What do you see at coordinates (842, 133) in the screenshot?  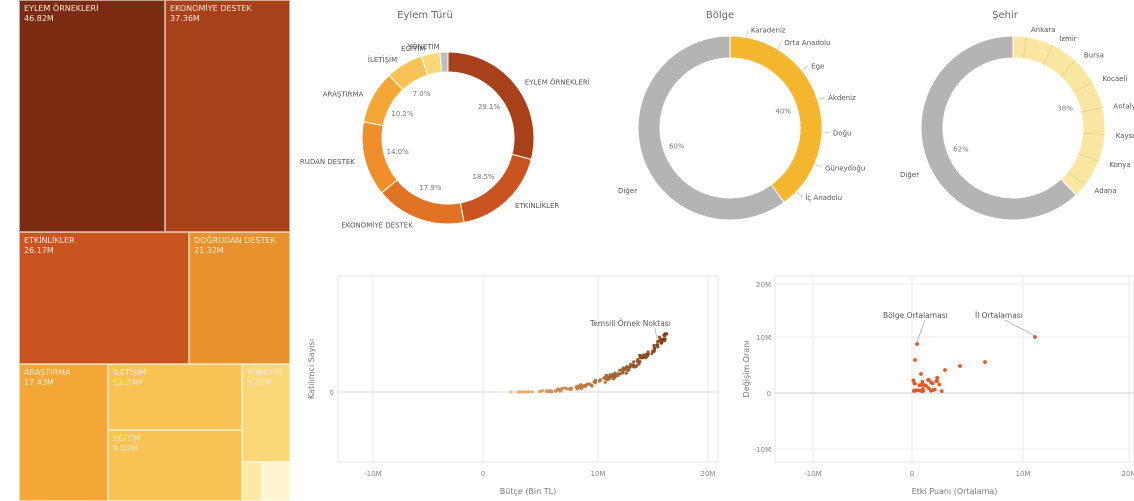 I see `callout-label: Doğu` at bounding box center [842, 133].